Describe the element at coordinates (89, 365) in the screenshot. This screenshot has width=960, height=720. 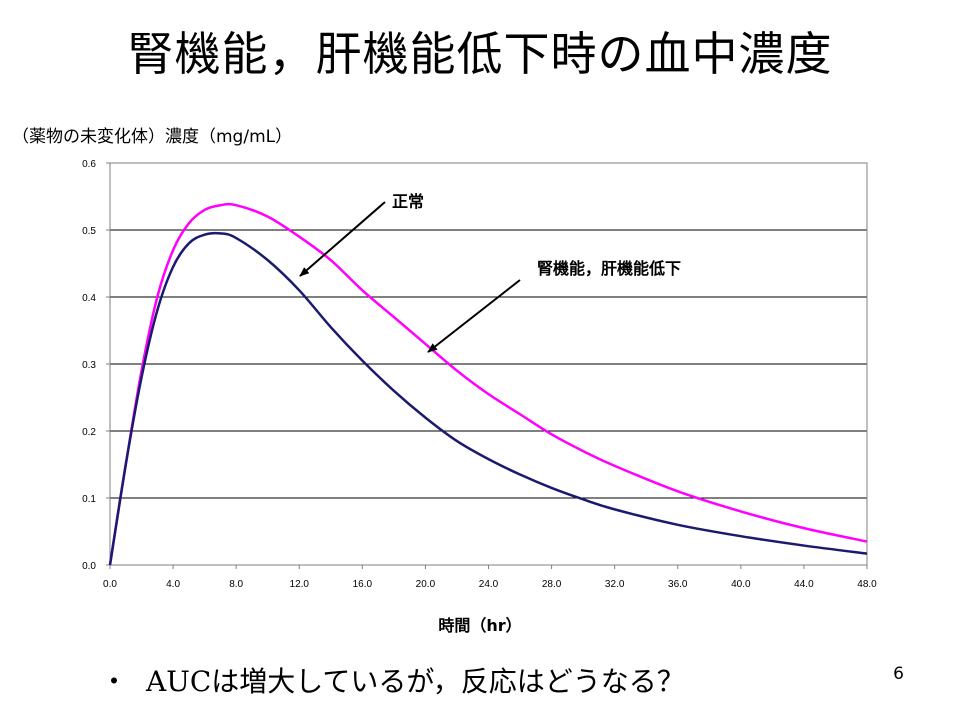
I see `y-tick-label: 0.3` at that location.